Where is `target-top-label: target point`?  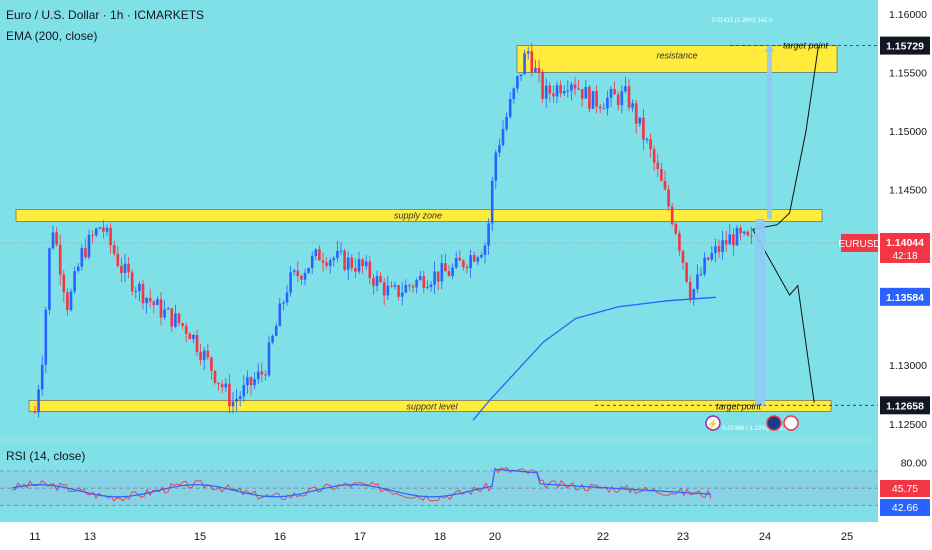
target-top-label: target point is located at coordinates (806, 46).